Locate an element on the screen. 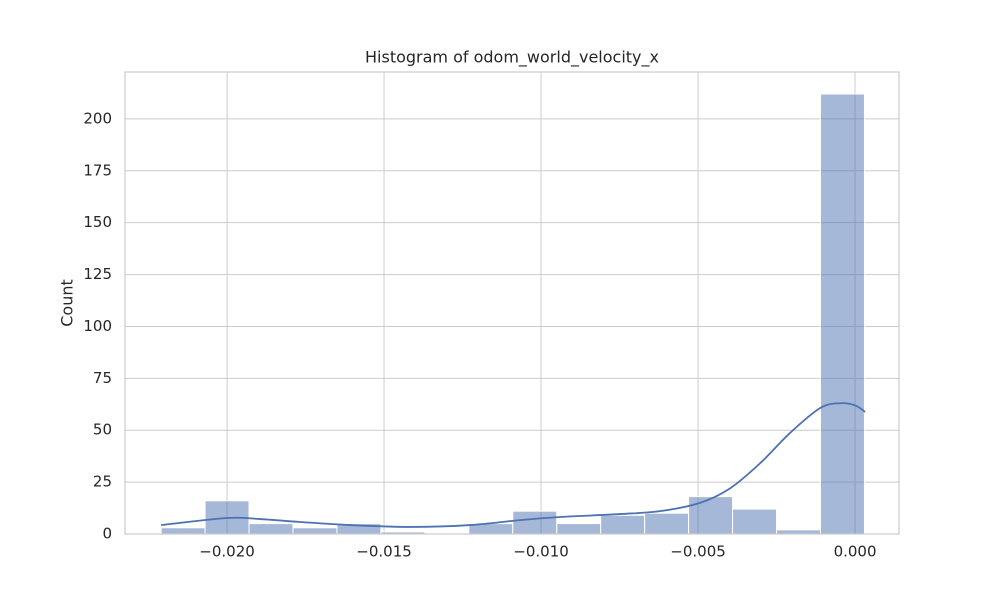 The image size is (1000, 604). x-tick-label: −0.005 is located at coordinates (698, 552).